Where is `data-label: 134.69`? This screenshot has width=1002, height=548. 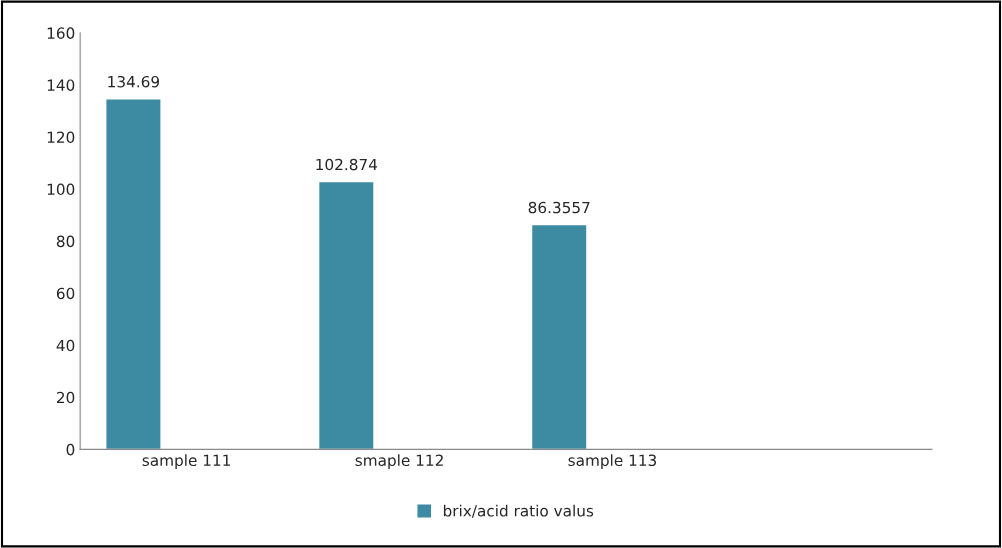 data-label: 134.69 is located at coordinates (134, 81).